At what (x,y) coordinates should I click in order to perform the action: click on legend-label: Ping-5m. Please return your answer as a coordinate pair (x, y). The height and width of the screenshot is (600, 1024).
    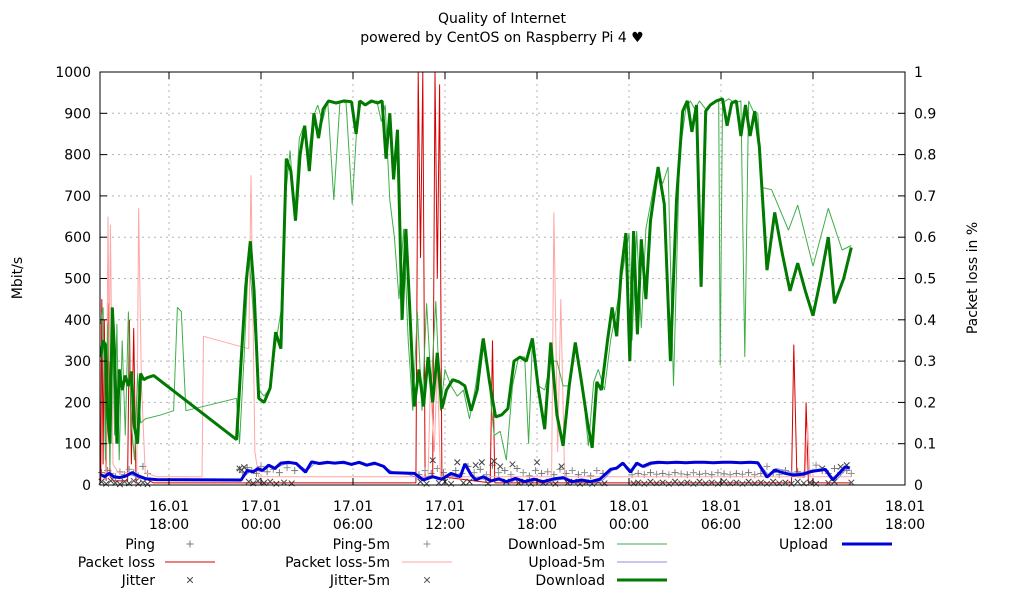
    Looking at the image, I should click on (361, 545).